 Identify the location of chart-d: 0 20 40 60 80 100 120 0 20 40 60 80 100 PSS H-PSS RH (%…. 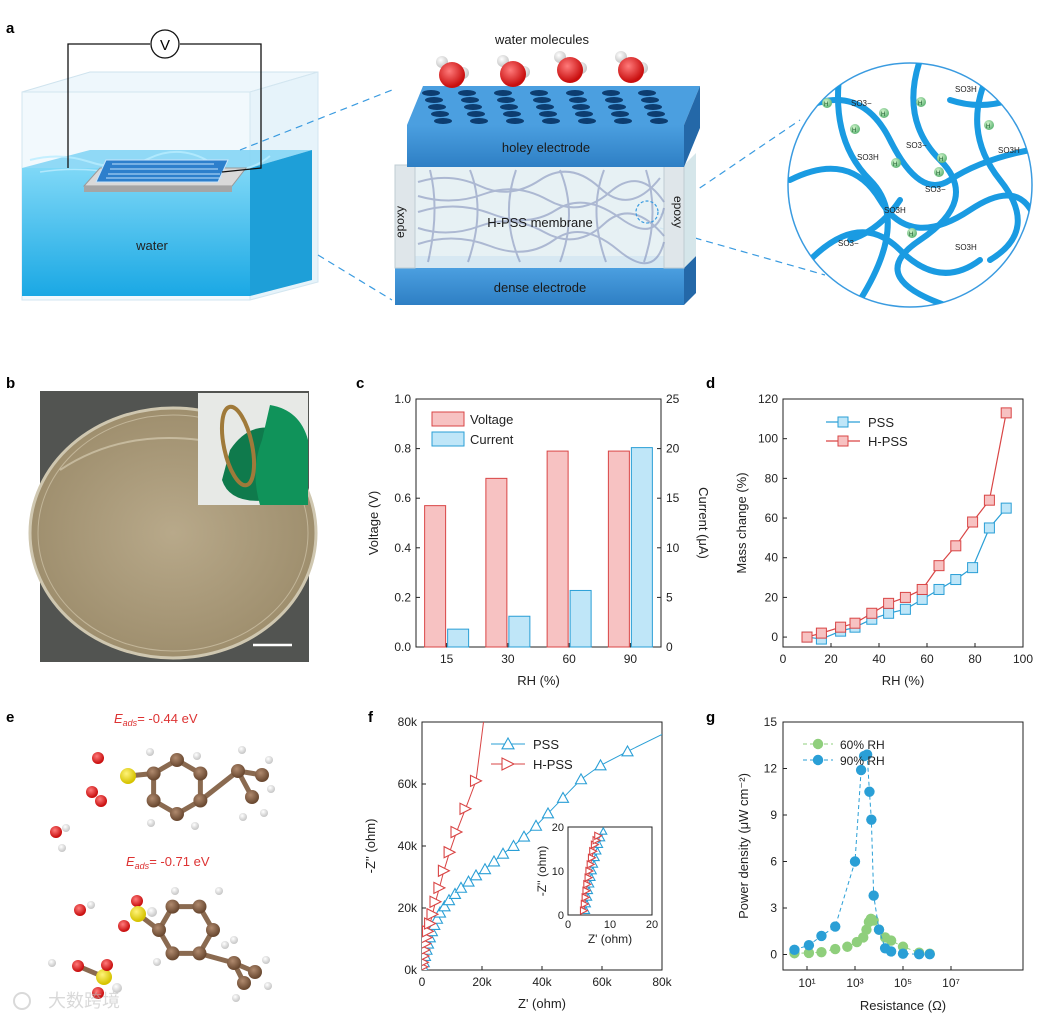
(883, 540).